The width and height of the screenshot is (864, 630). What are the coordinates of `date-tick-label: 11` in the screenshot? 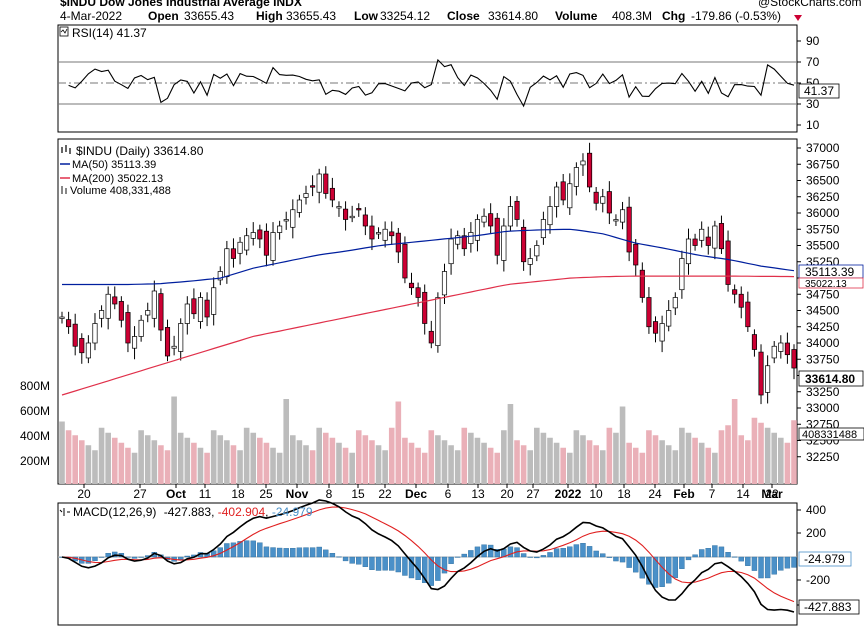 It's located at (205, 494).